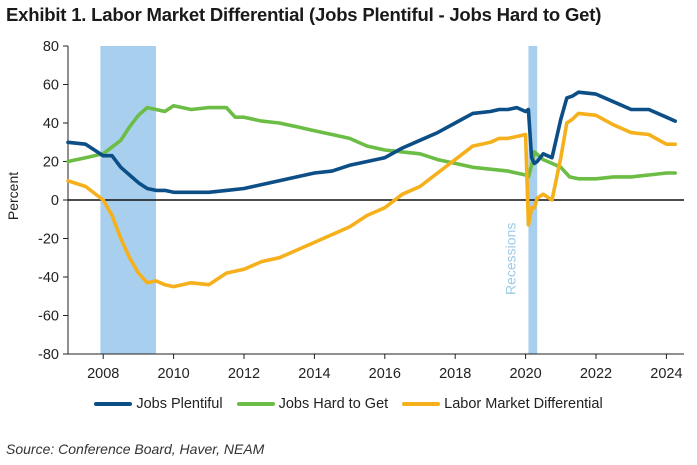 Image resolution: width=697 pixels, height=465 pixels. What do you see at coordinates (385, 374) in the screenshot?
I see `x-tick-label: 2016` at bounding box center [385, 374].